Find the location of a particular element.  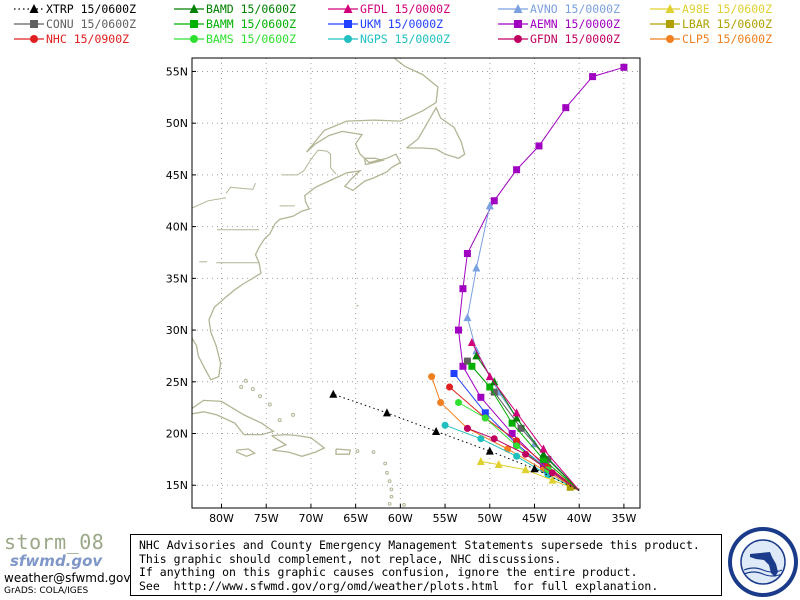

grads-credit: GrADS: COLA/IGES is located at coordinates (46, 591).